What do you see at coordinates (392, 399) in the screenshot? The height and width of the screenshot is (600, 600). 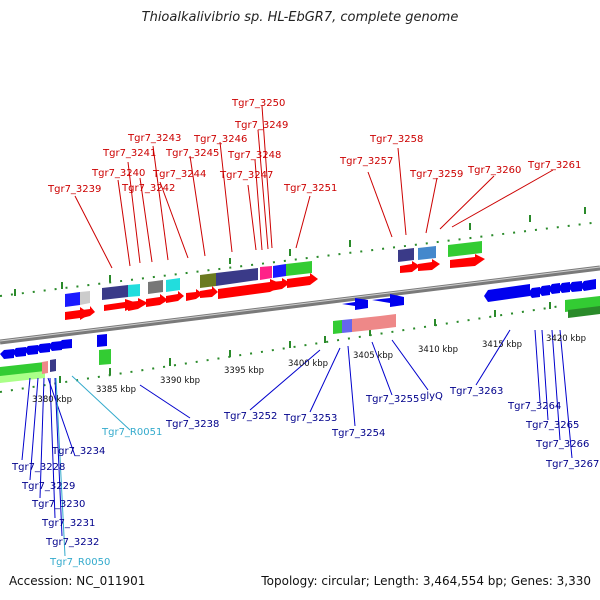 I see `gene-label: Tgr7_3255` at bounding box center [392, 399].